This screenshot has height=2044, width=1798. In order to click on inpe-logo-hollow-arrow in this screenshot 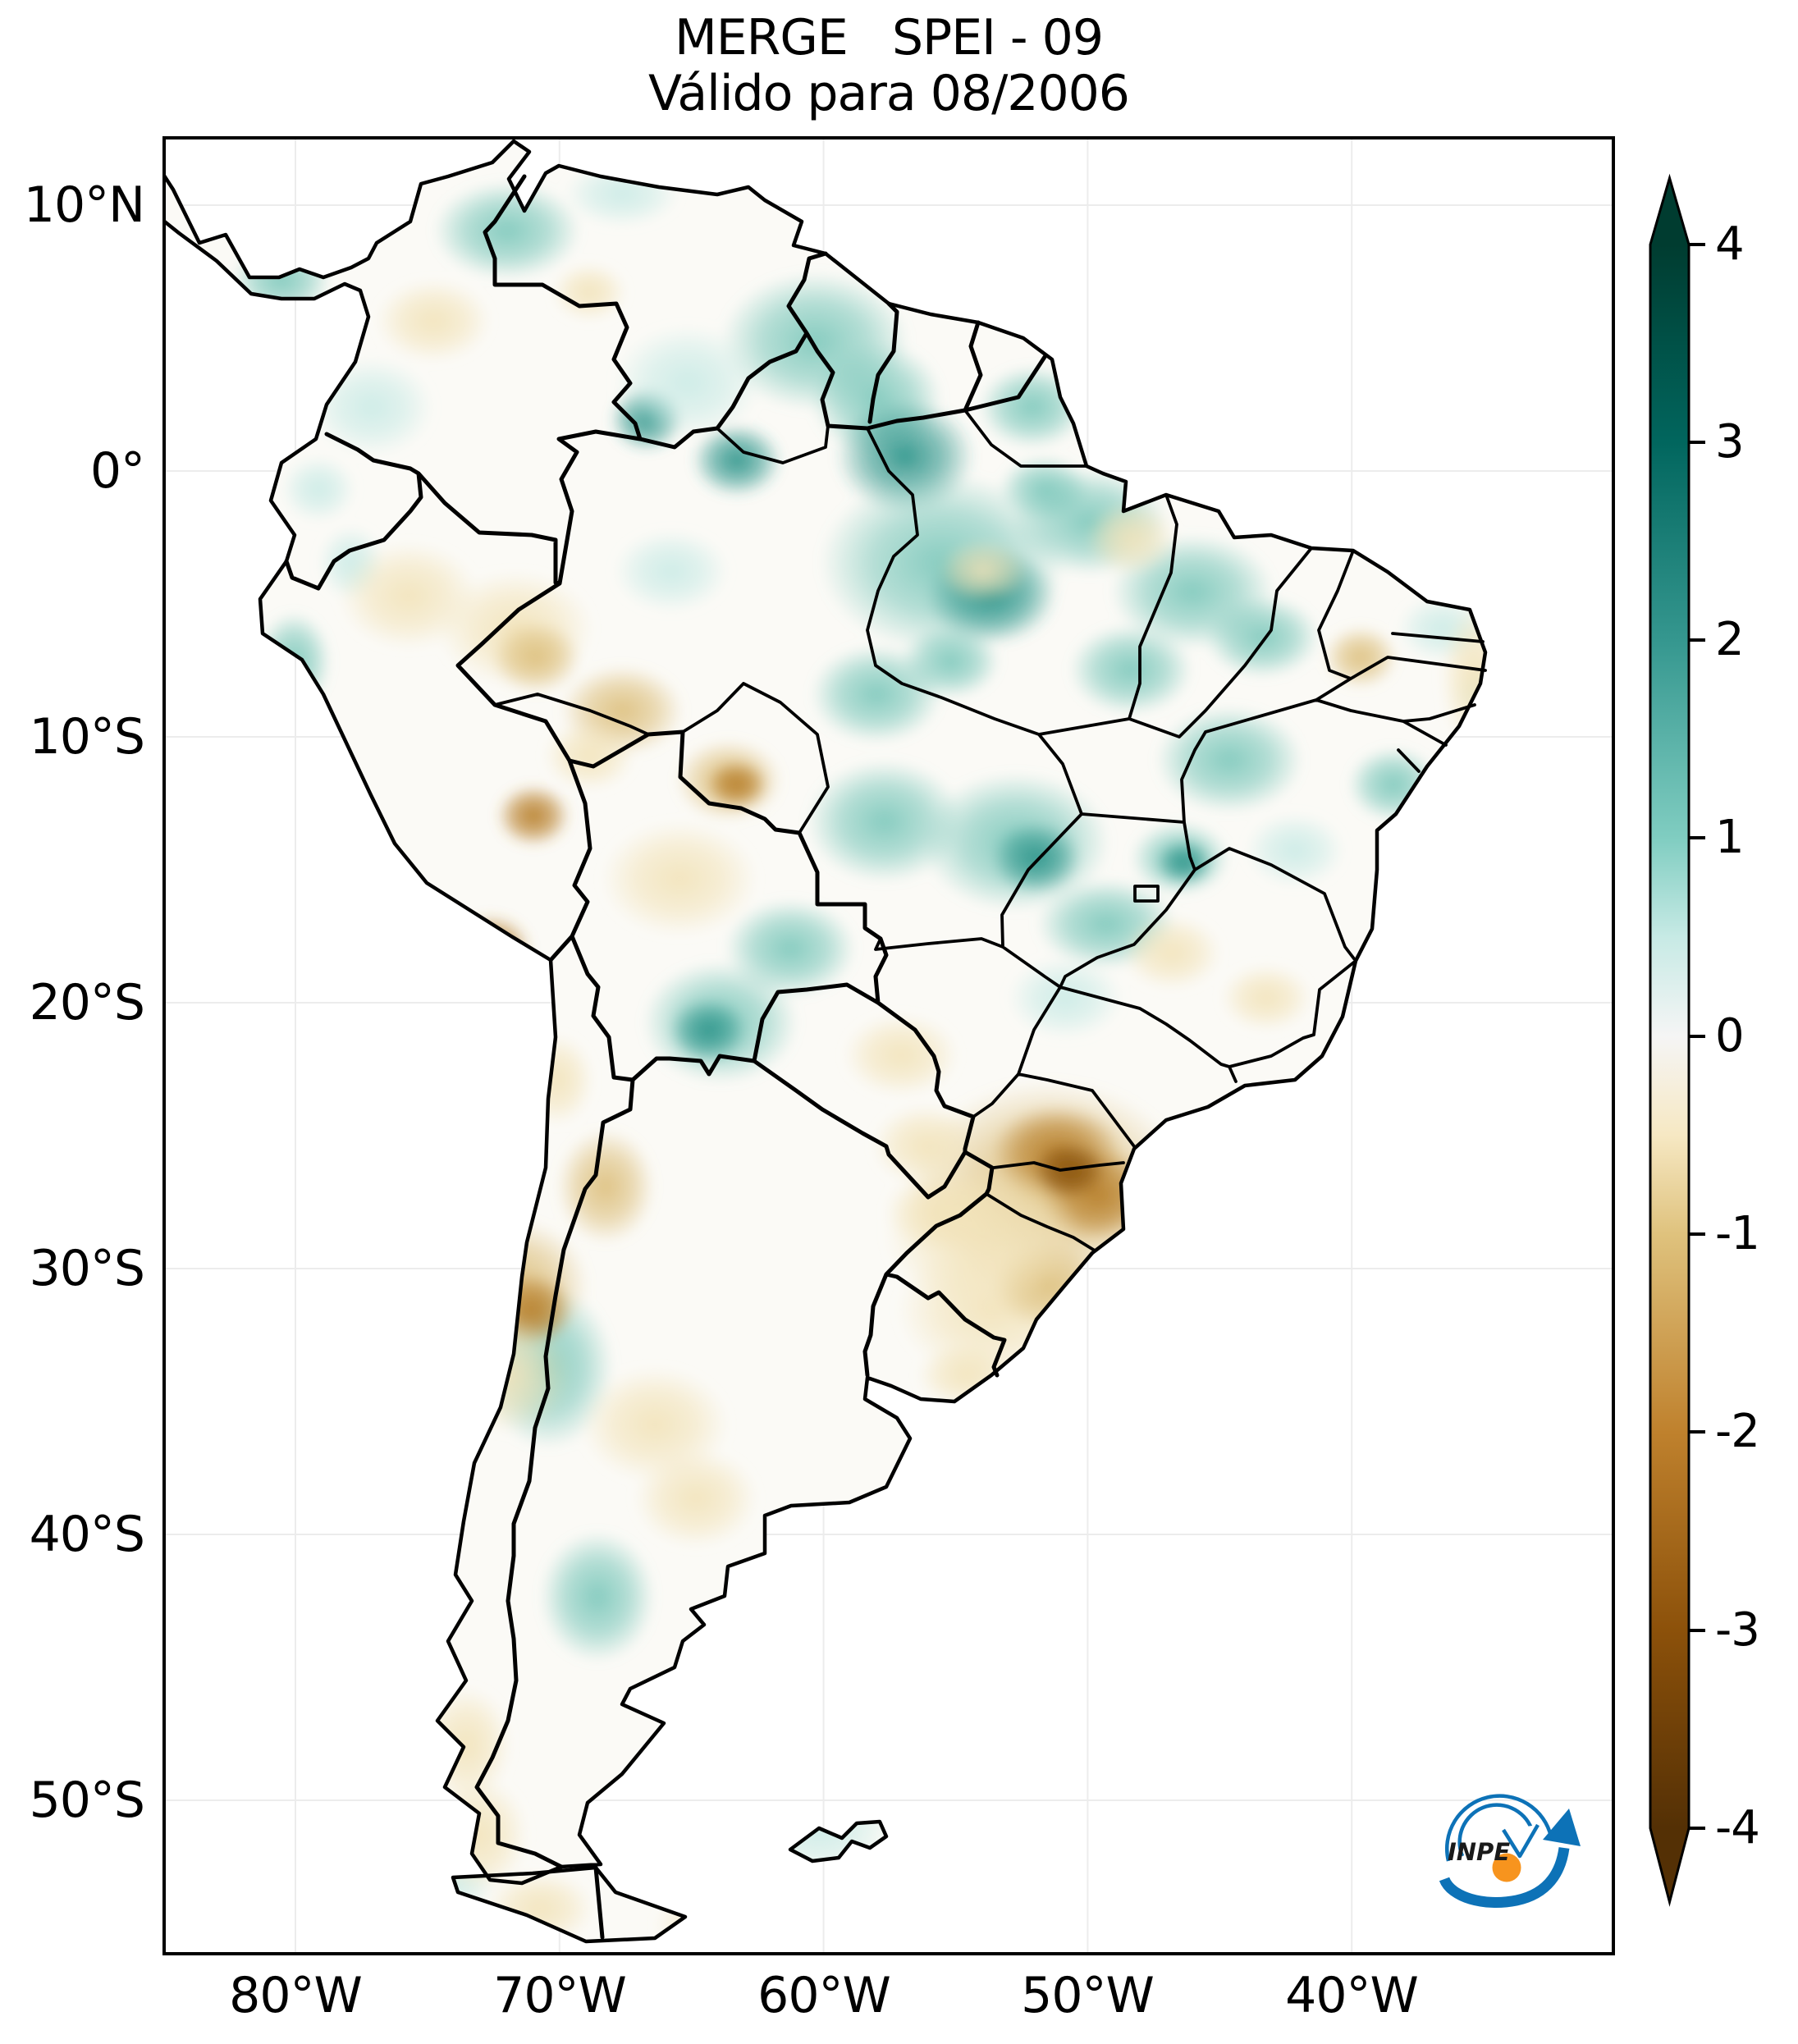, I will do `click(1521, 1841)`.